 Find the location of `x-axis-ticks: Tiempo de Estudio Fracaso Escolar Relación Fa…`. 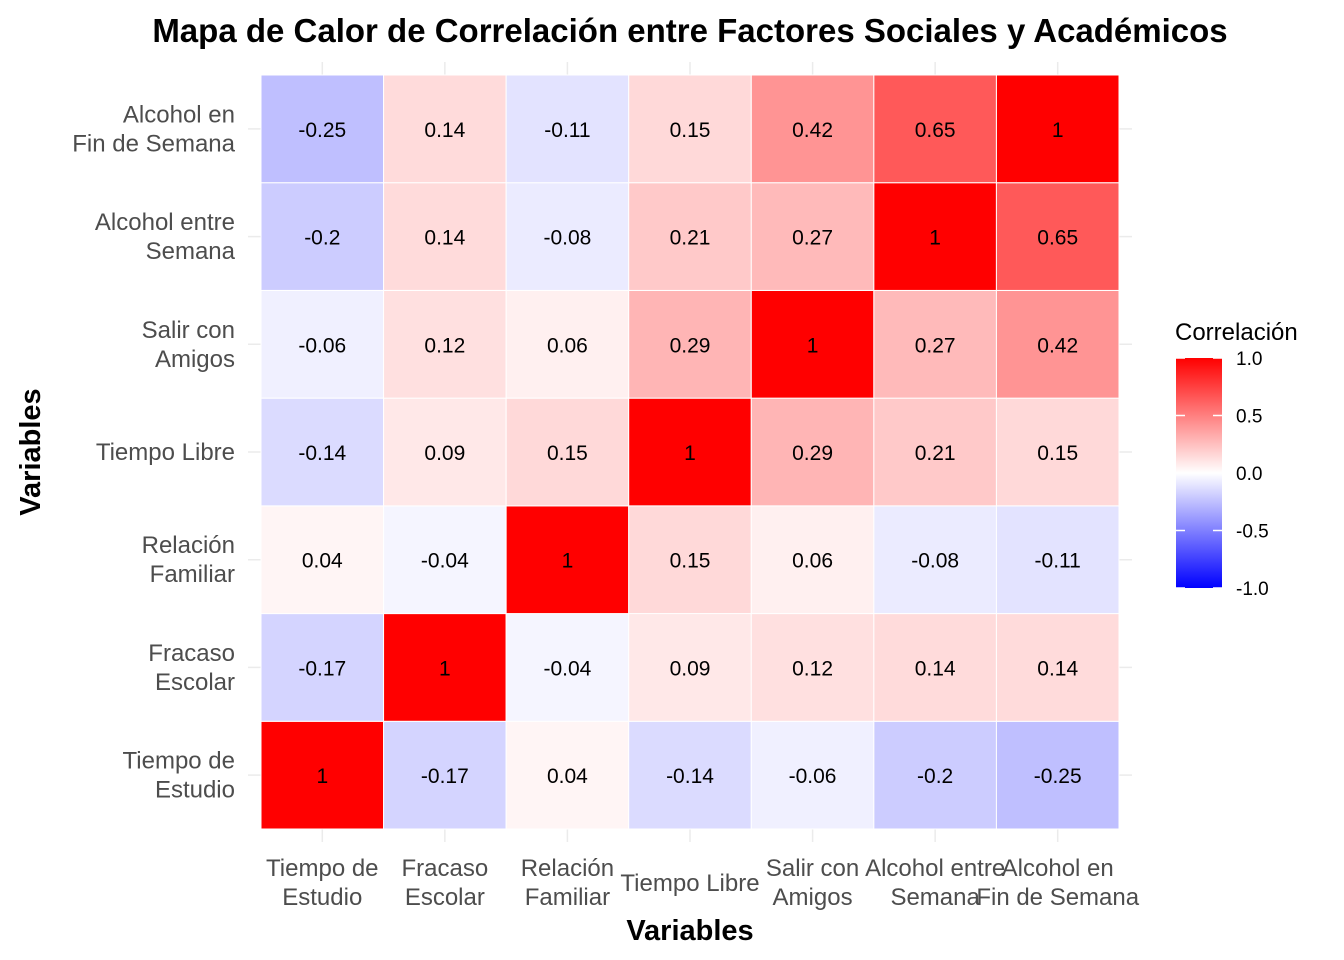

x-axis-ticks: Tiempo de Estudio Fracaso Escolar Relación Fa… is located at coordinates (703, 883).